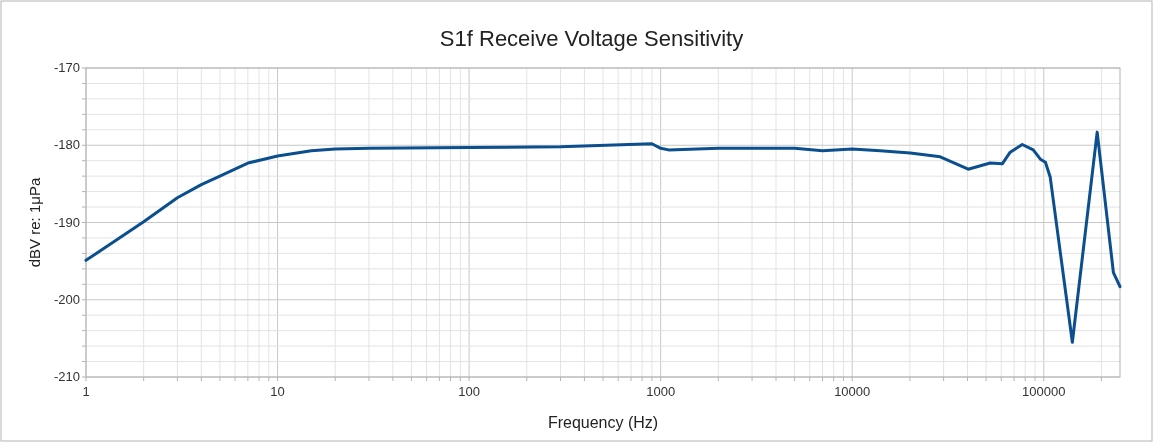  What do you see at coordinates (66, 222) in the screenshot?
I see `y-tick-label: -190` at bounding box center [66, 222].